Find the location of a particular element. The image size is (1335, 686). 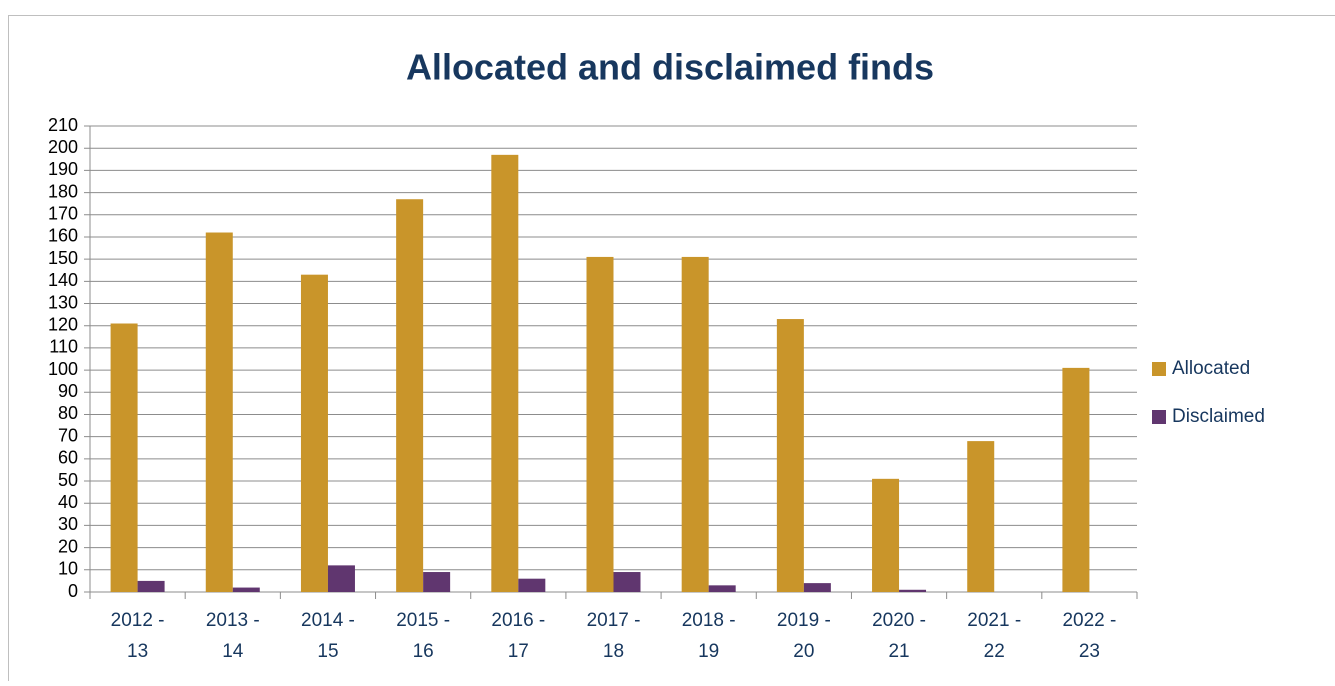

y-tick-label: 10 is located at coordinates (68, 569).